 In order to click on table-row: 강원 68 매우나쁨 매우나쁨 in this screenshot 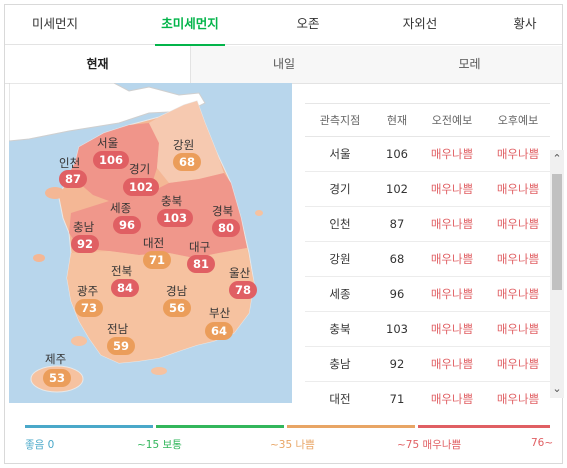, I will do `click(427, 259)`.